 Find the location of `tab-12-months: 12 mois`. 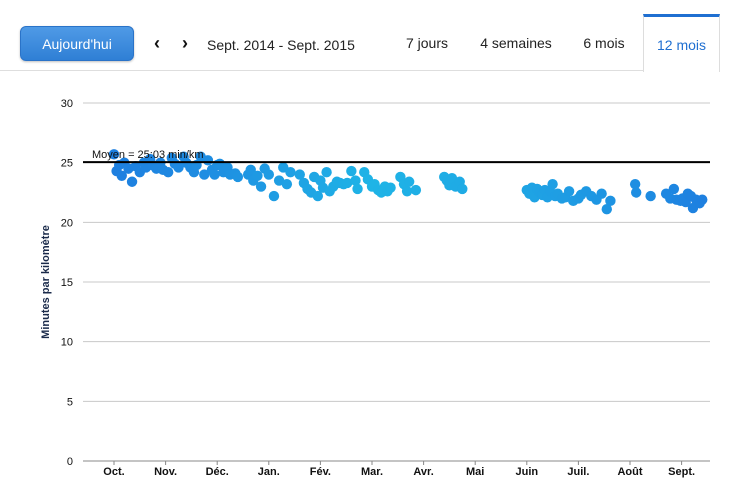

tab-12-months: 12 mois is located at coordinates (681, 43).